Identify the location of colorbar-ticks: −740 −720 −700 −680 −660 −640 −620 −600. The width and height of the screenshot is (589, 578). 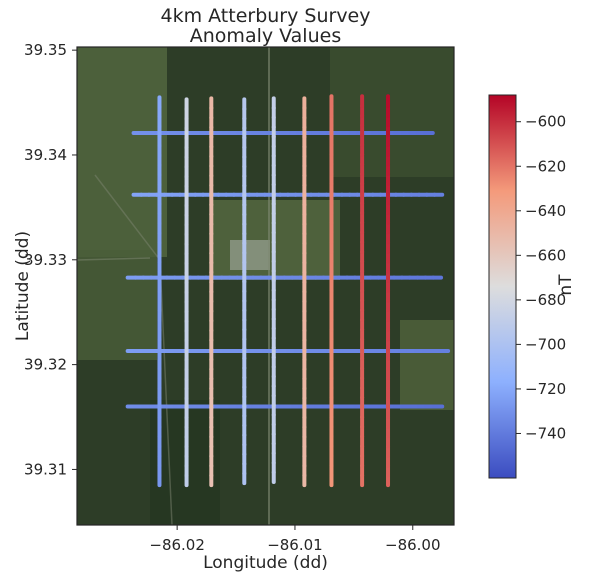
(541, 277).